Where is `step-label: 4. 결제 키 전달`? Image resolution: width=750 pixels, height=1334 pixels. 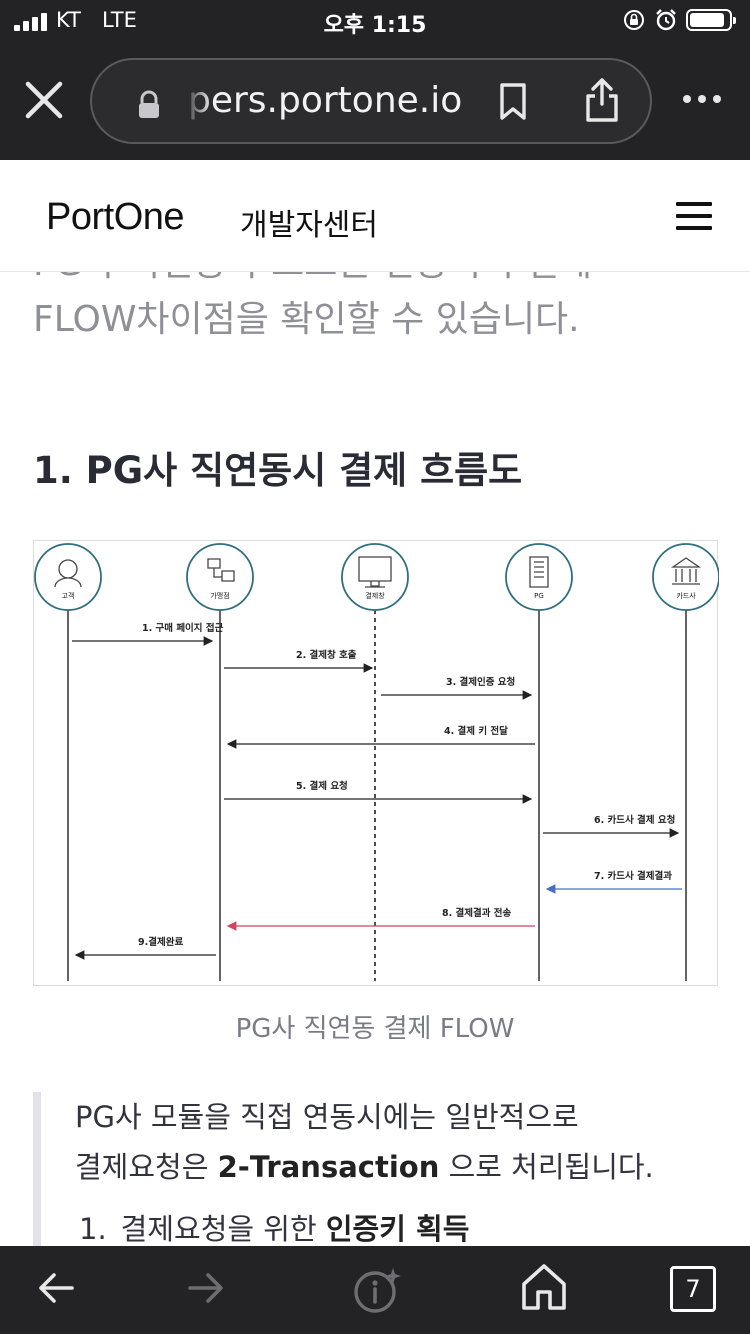
step-label: 4. 결제 키 전달 is located at coordinates (476, 731).